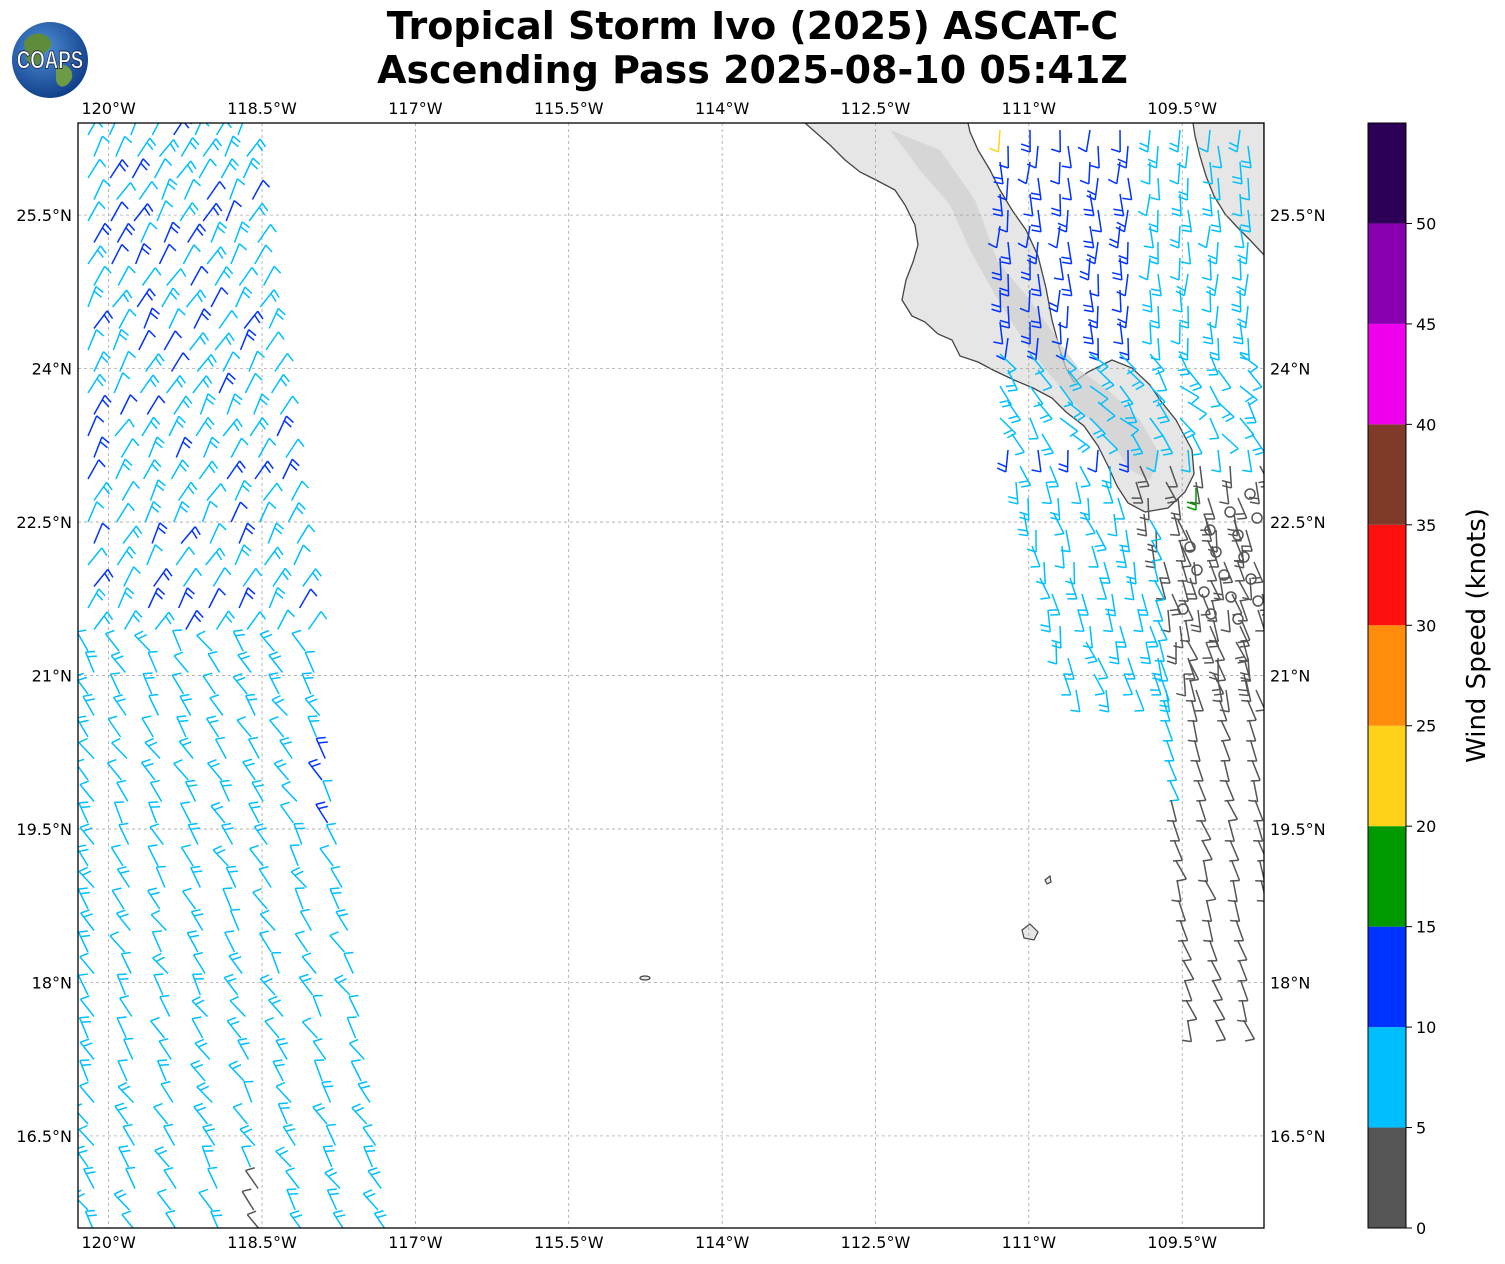  Describe the element at coordinates (569, 1242) in the screenshot. I see `x-tick-label-bottom: 115.5°W` at that location.